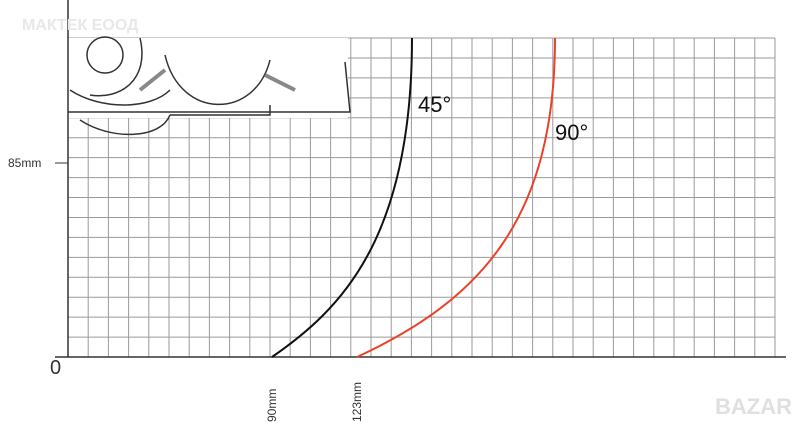 This screenshot has width=800, height=437. What do you see at coordinates (753, 406) in the screenshot?
I see `logo: BAZAR` at bounding box center [753, 406].